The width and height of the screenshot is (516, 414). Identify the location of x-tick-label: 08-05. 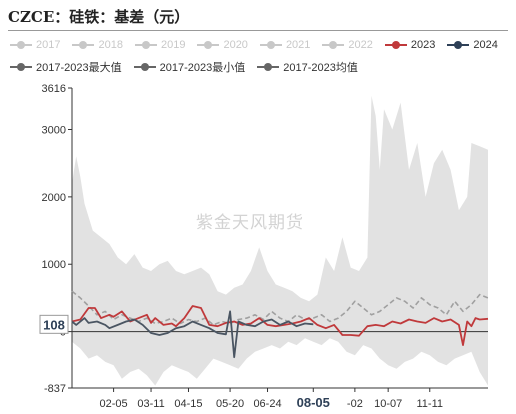
(313, 402).